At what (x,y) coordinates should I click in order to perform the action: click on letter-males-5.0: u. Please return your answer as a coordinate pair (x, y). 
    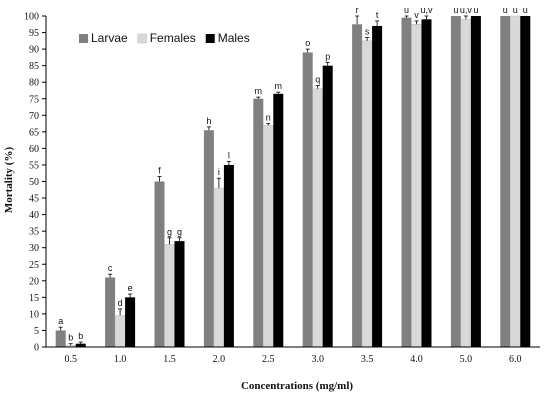
    Looking at the image, I should click on (475, 10).